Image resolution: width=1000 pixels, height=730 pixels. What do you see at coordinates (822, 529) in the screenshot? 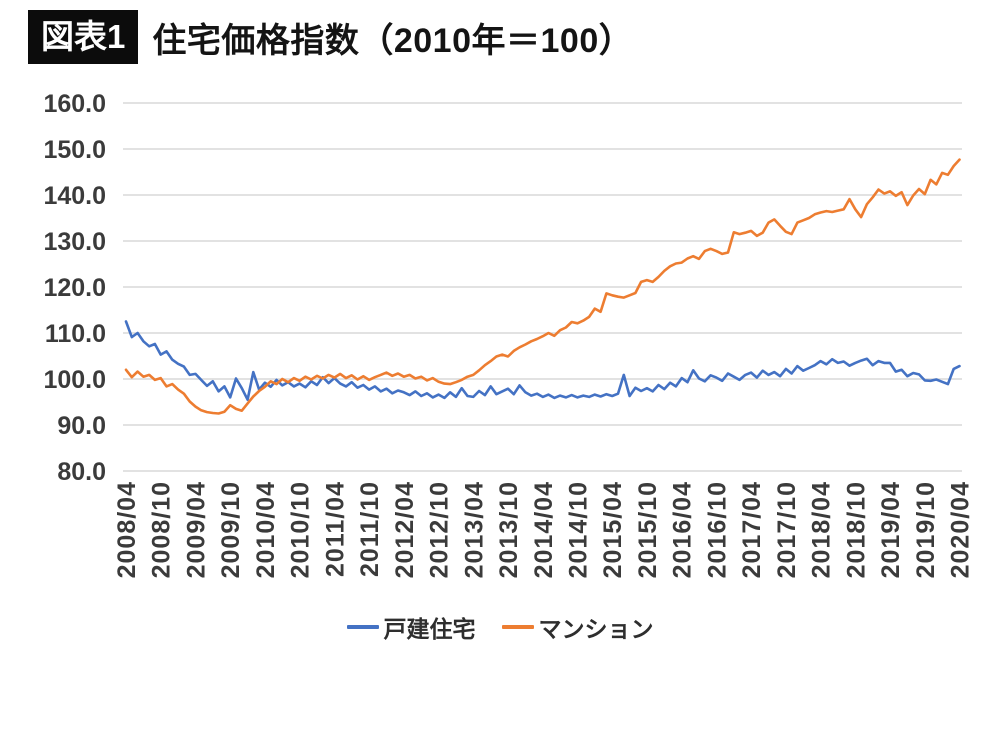
I see `x-axis-tick-label: 2018/04` at bounding box center [822, 529].